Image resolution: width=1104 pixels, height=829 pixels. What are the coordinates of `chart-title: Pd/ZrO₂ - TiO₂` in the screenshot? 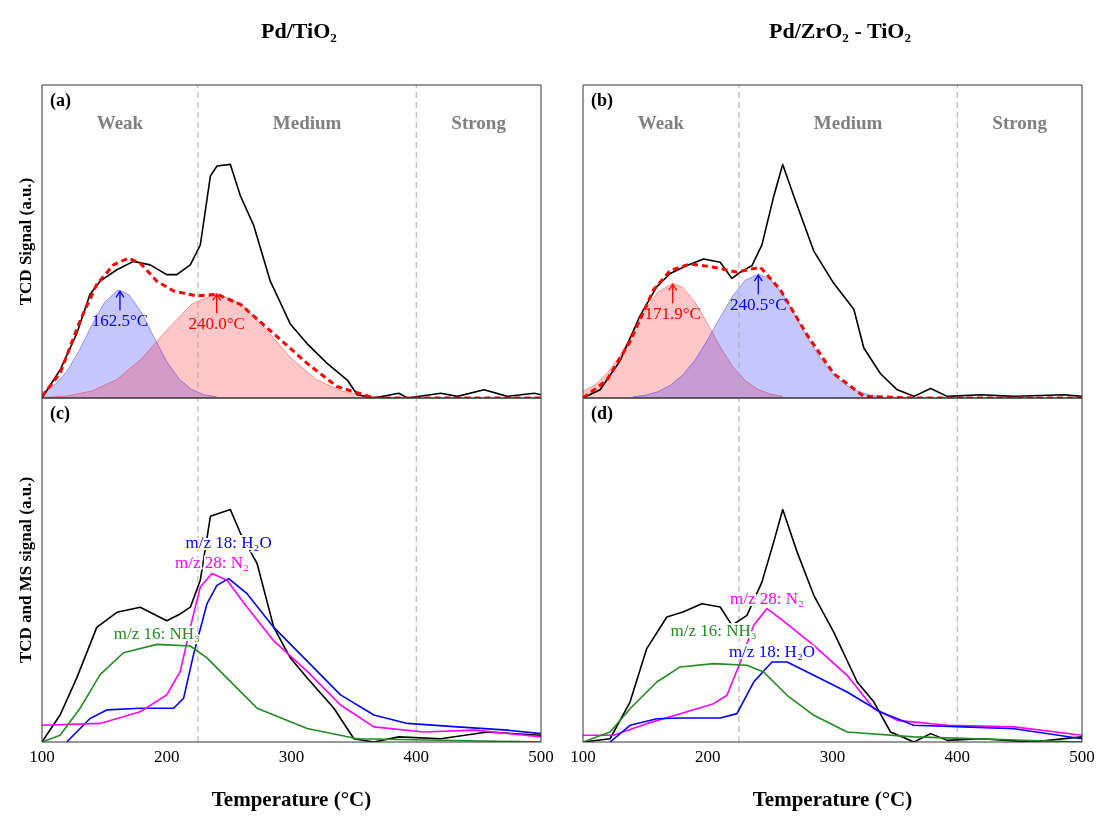 It's located at (840, 31).